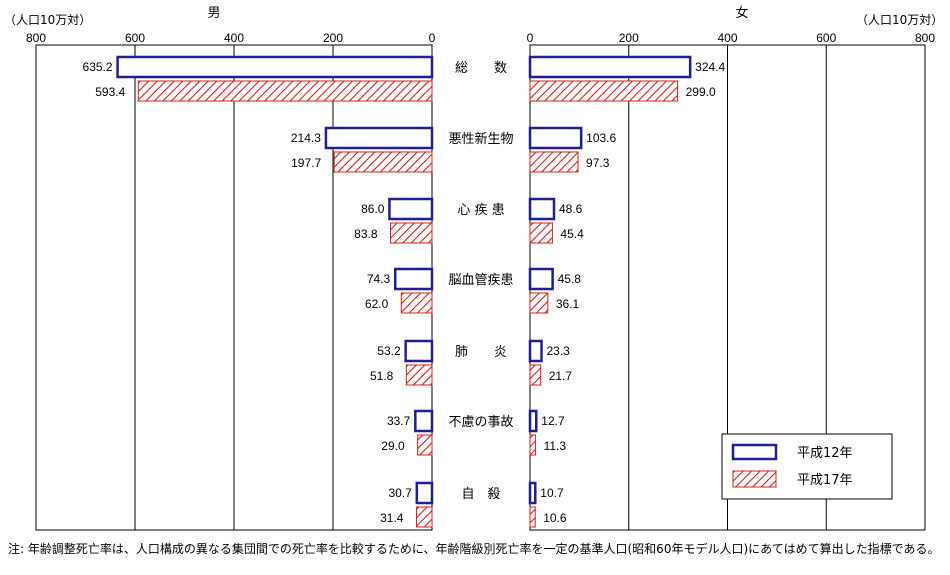 Image resolution: width=950 pixels, height=575 pixels. I want to click on data-label-male-h17: 83.8, so click(366, 234).